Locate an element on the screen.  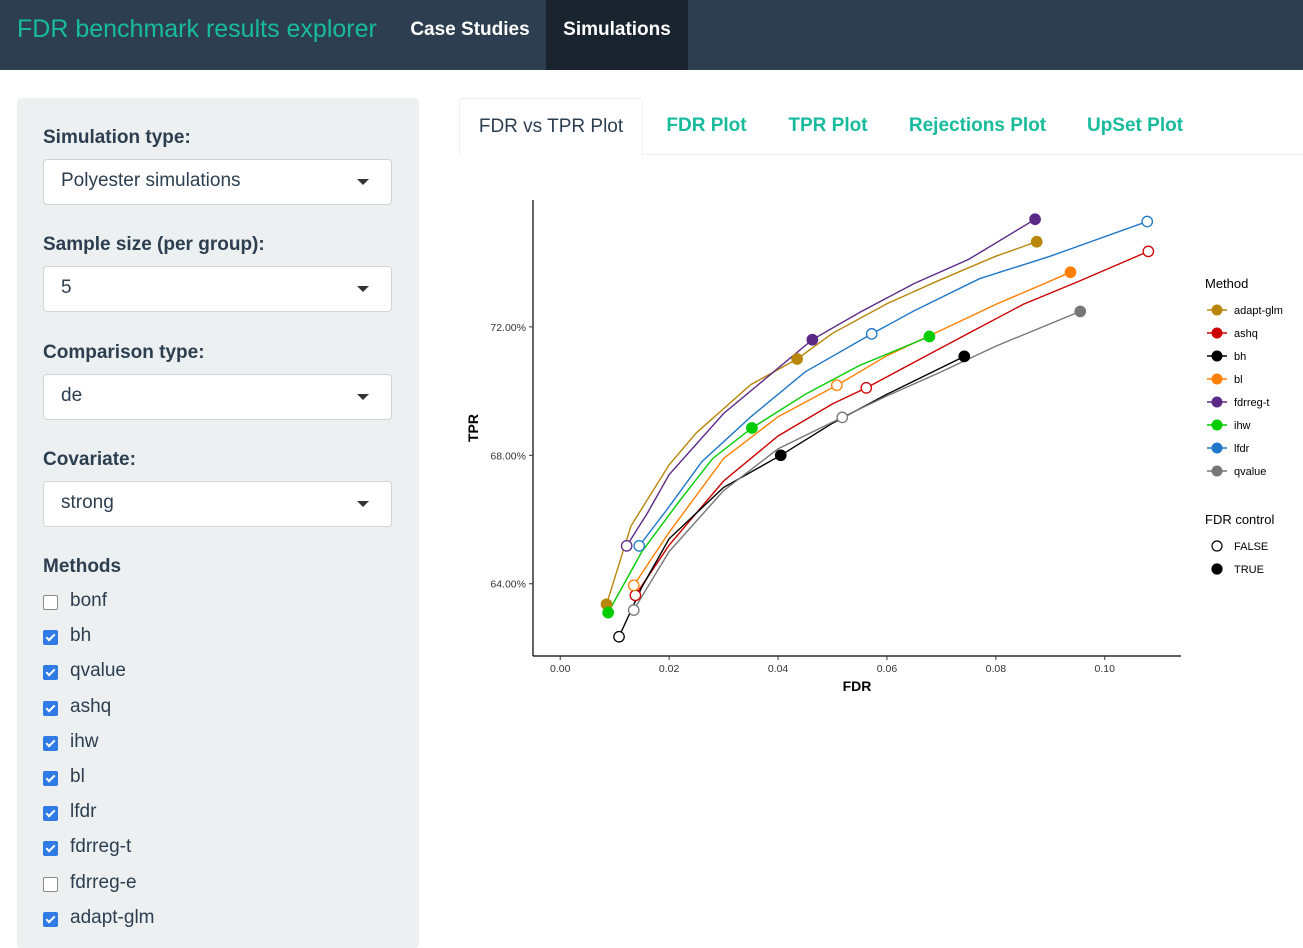
checkbox-lfdr is located at coordinates (50, 814).